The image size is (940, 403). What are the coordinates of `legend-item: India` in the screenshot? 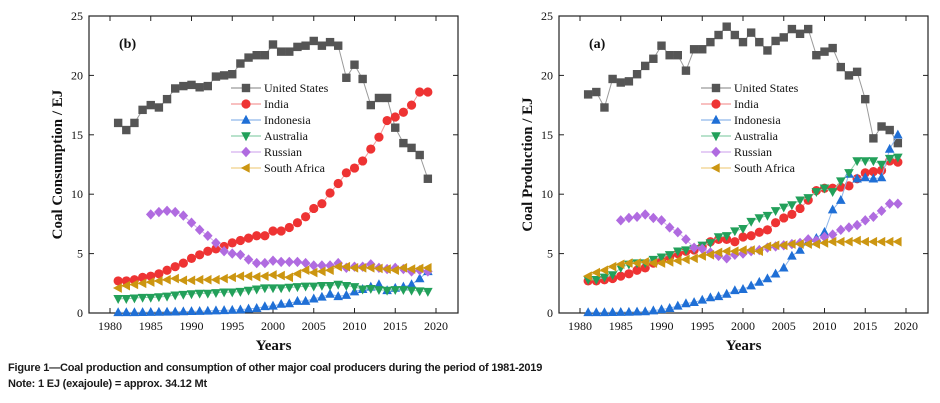 It's located at (260, 104).